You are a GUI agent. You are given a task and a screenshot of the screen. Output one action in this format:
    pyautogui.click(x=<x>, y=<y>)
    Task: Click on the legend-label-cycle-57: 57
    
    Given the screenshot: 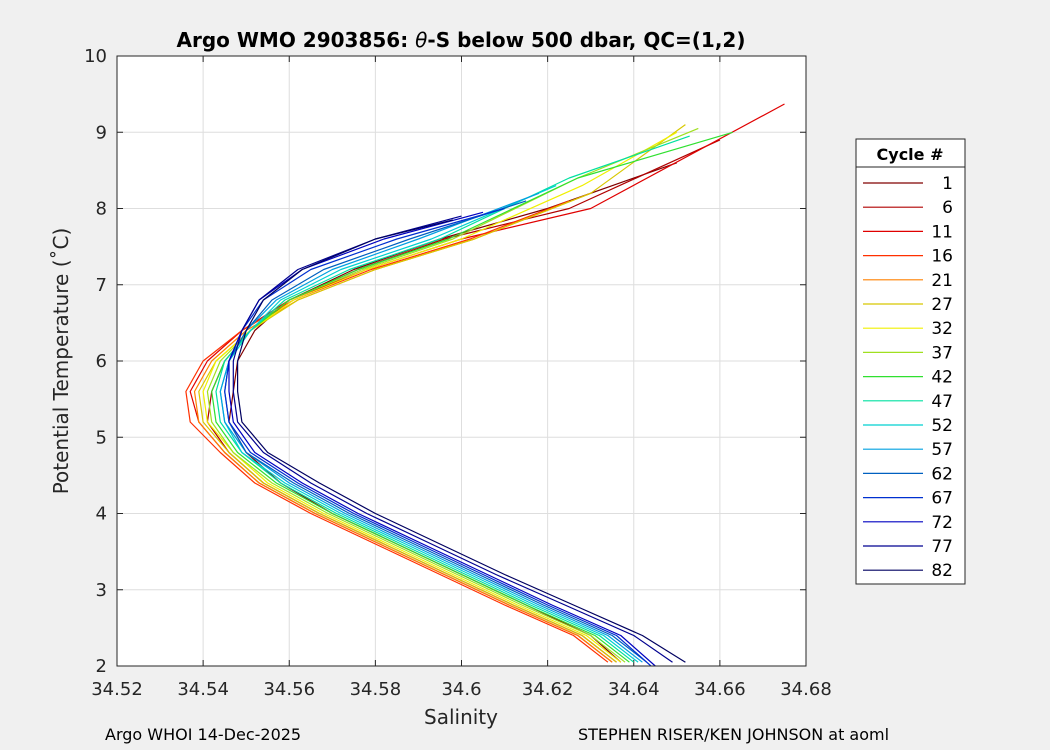 What is the action you would take?
    pyautogui.click(x=942, y=450)
    